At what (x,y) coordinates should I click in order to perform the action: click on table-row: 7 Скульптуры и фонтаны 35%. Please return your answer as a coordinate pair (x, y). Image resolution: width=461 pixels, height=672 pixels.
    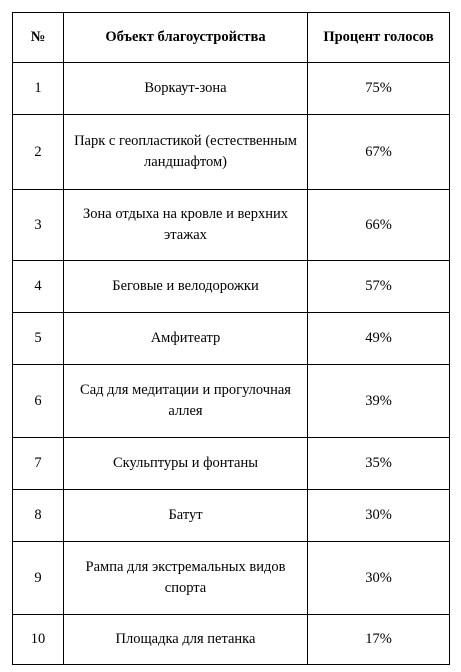
    Looking at the image, I should click on (231, 463).